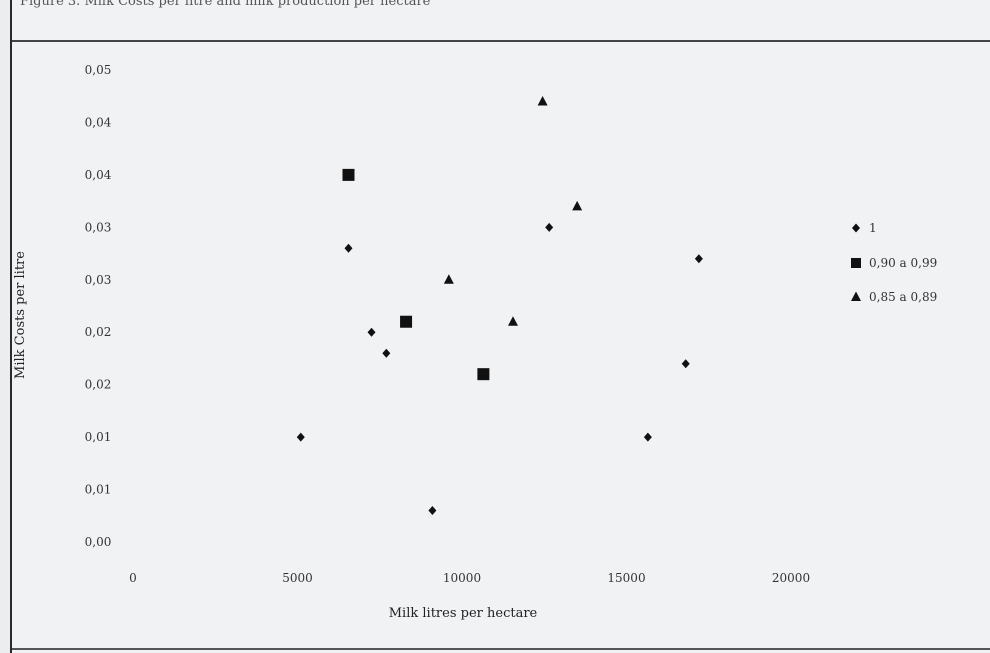 The height and width of the screenshot is (653, 990). What do you see at coordinates (903, 263) in the screenshot?
I see `legend-label: 0,90 a 0,99` at bounding box center [903, 263].